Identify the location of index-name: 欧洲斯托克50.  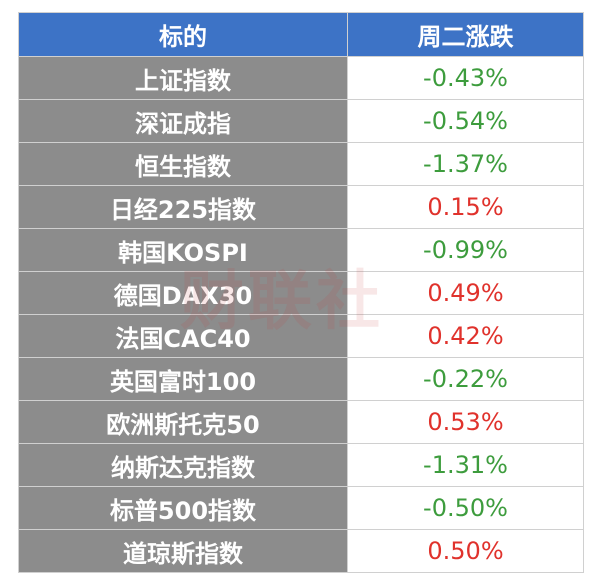
(183, 422).